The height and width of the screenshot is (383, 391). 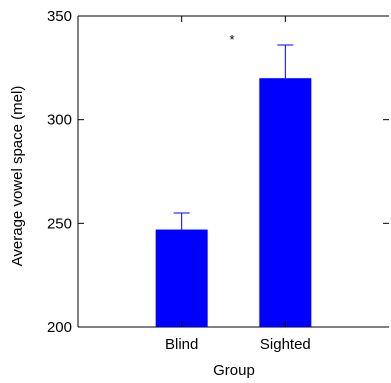 What do you see at coordinates (59, 223) in the screenshot?
I see `y-tick-label: 250` at bounding box center [59, 223].